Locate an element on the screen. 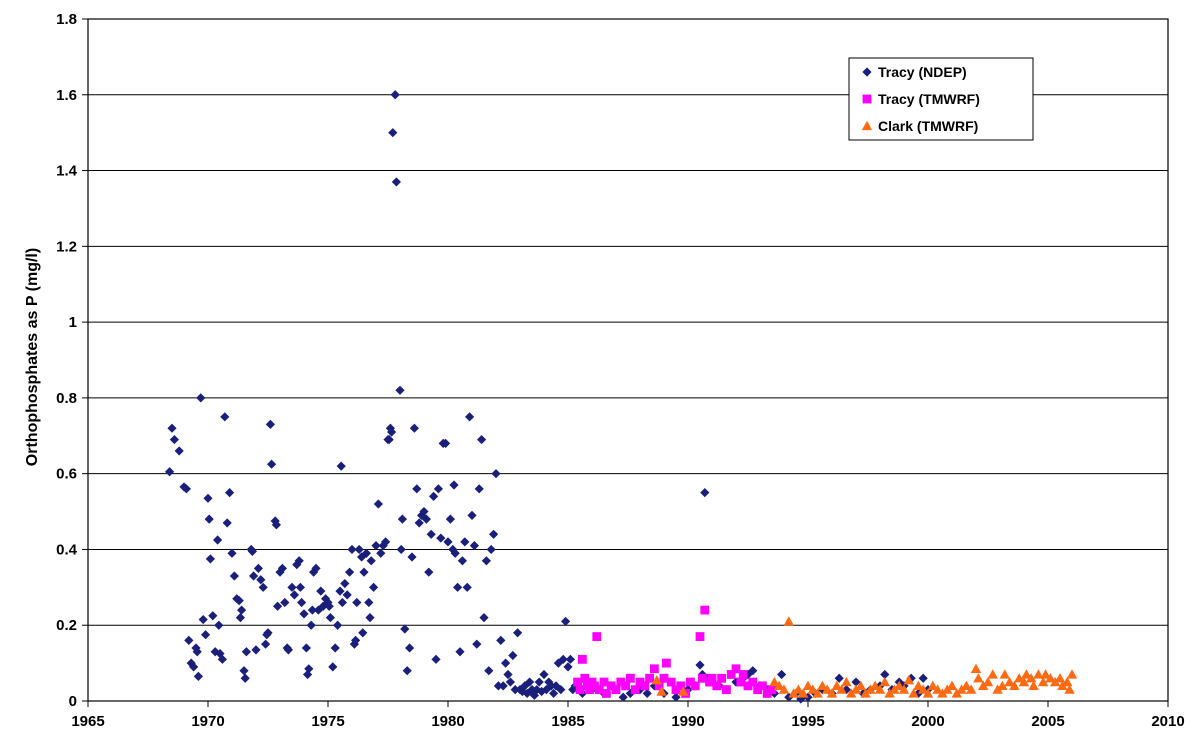 The image size is (1199, 750). legend-label: Tracy (TMWRF) is located at coordinates (929, 99).